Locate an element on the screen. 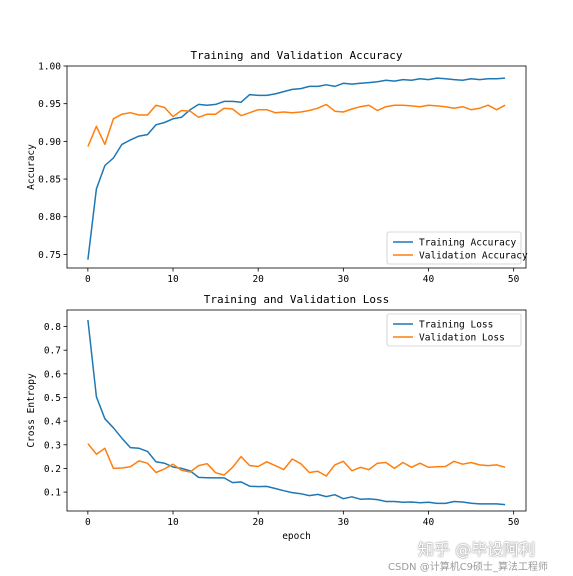 Image resolution: width=573 pixels, height=576 pixels. legend-label-1: Training Loss is located at coordinates (456, 325).